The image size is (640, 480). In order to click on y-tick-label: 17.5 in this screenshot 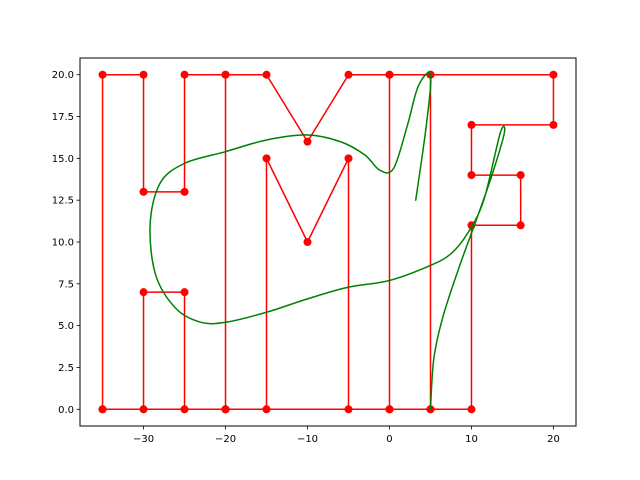, I will do `click(63, 117)`.